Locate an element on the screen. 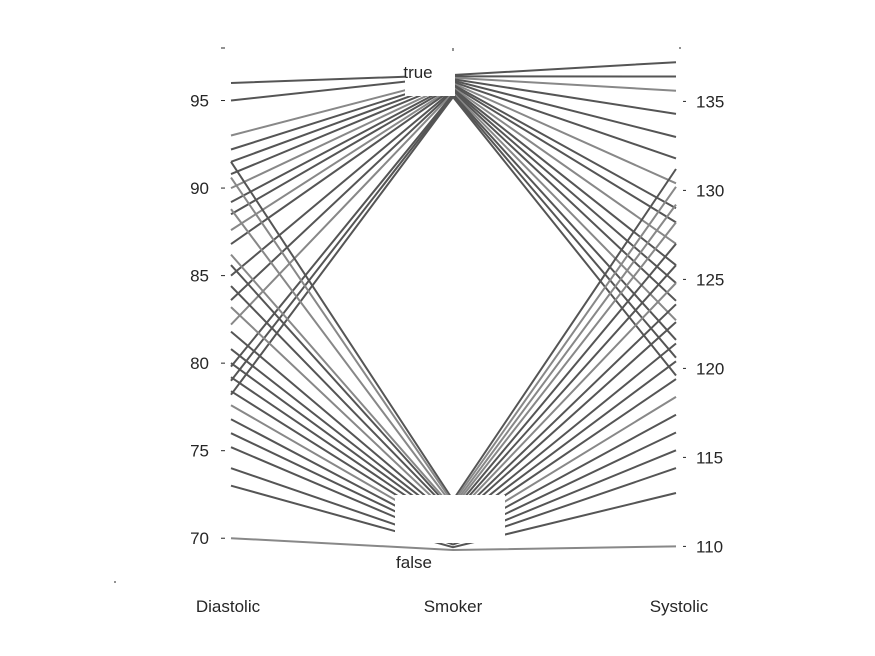 The width and height of the screenshot is (875, 656). systolic-tick-label-115: 115 is located at coordinates (709, 457).